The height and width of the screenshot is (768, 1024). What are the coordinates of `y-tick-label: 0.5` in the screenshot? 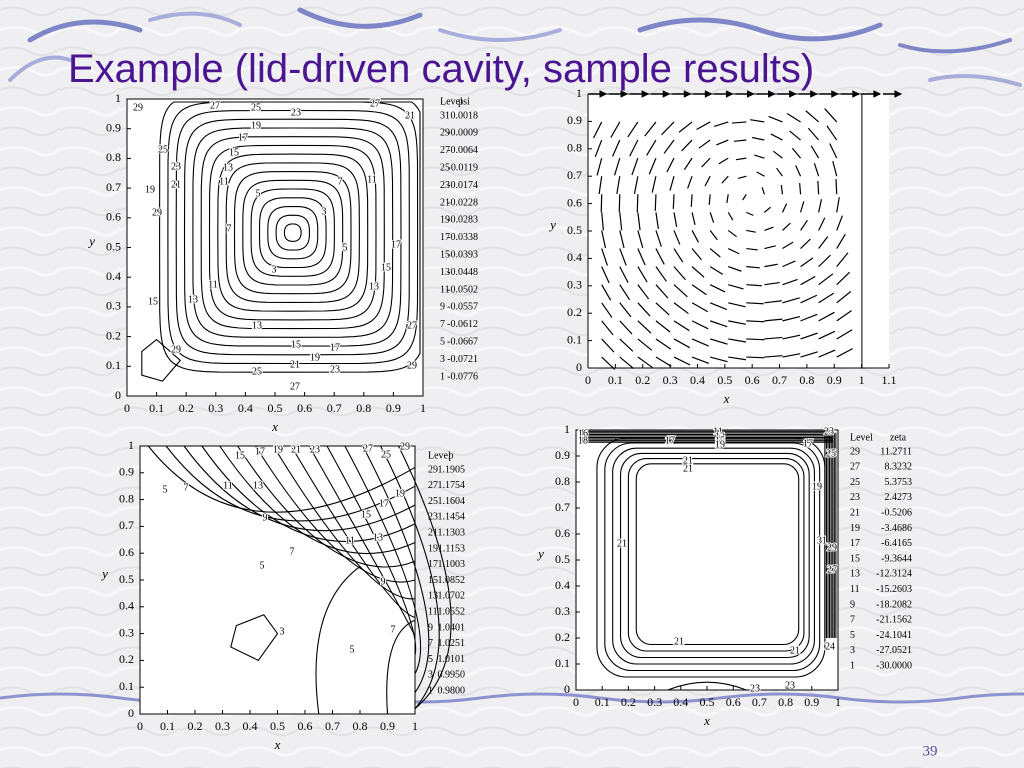 It's located at (113, 246).